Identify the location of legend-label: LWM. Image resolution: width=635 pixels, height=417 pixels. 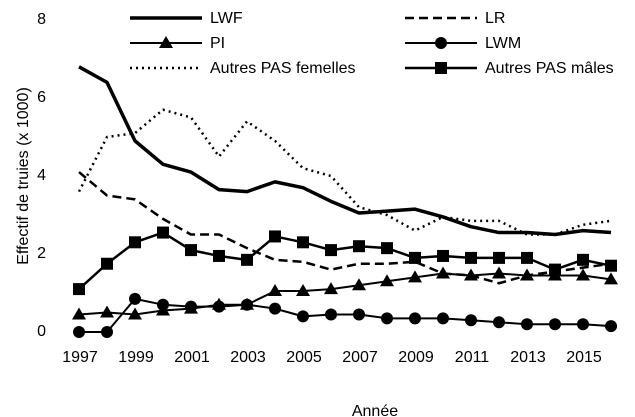
(503, 43).